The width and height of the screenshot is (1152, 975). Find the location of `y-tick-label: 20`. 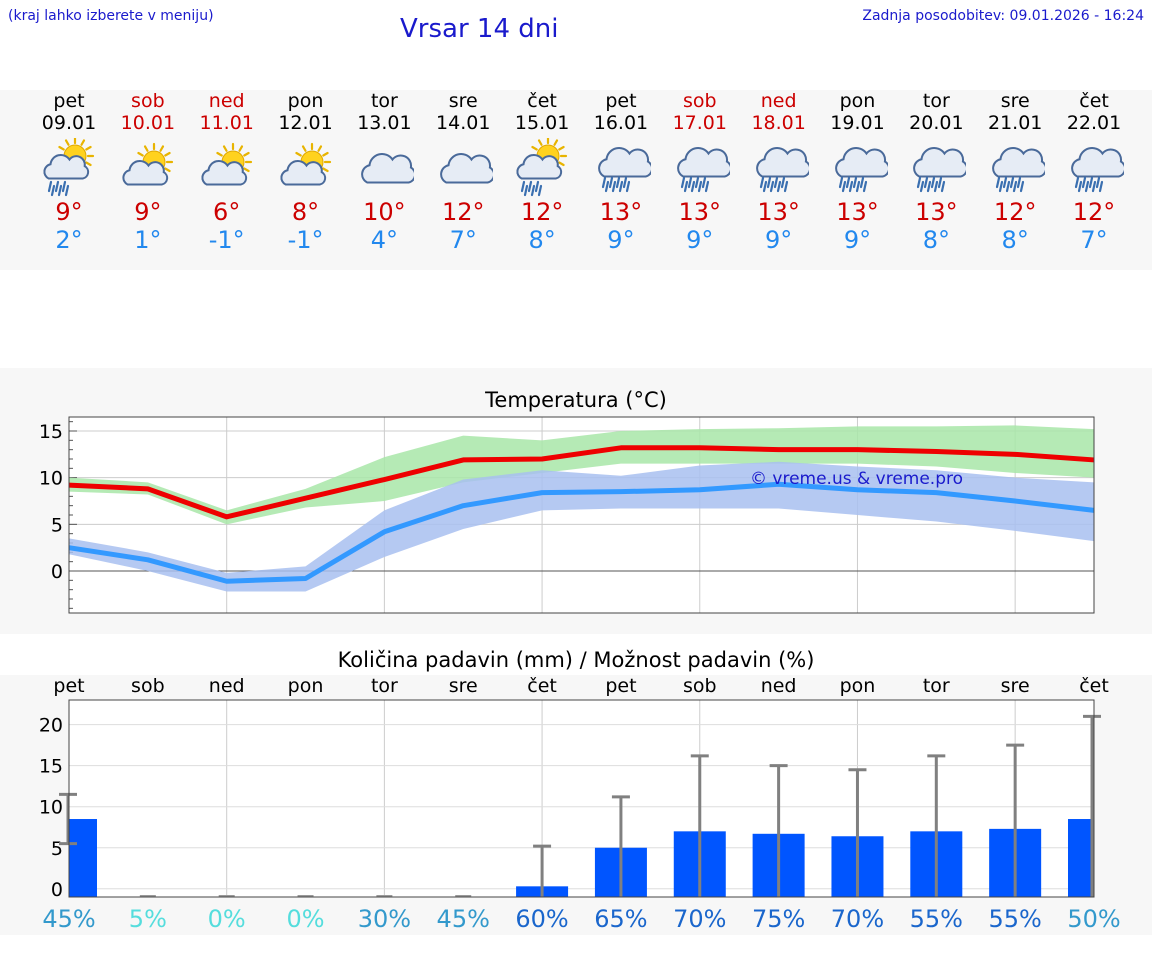

y-tick-label: 20 is located at coordinates (51, 726).